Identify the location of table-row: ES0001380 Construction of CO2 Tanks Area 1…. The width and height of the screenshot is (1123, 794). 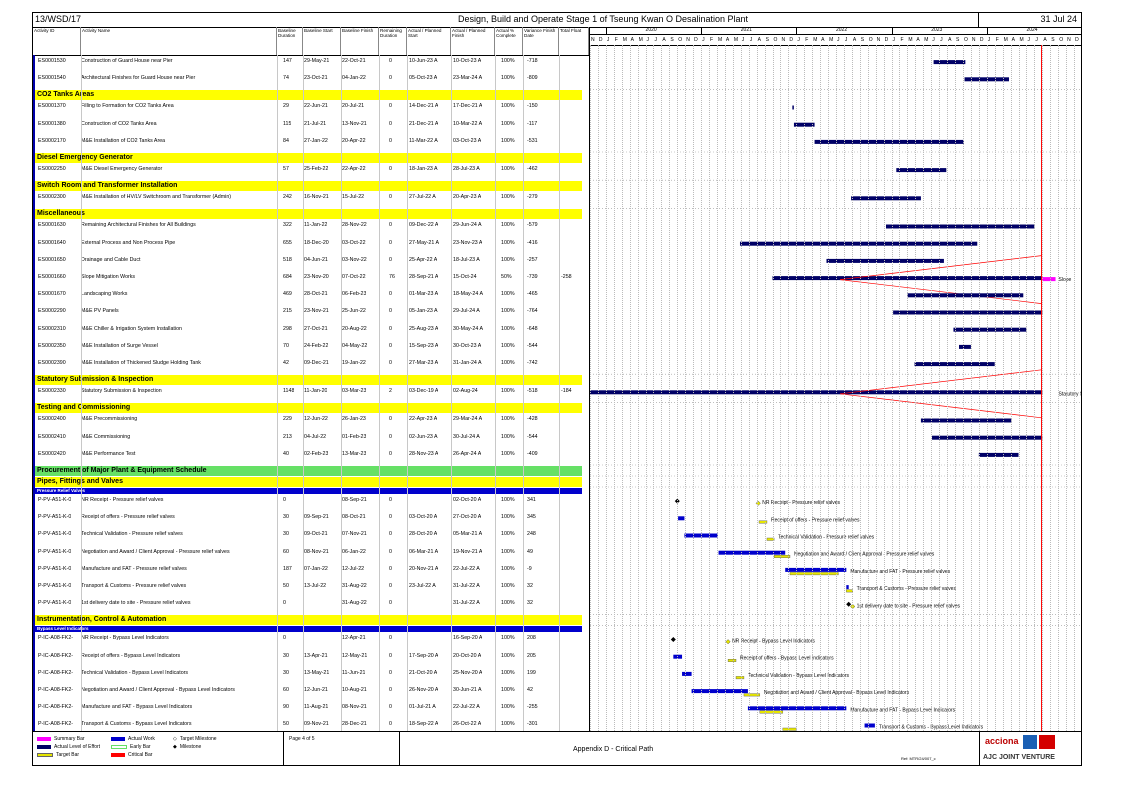
(311, 126).